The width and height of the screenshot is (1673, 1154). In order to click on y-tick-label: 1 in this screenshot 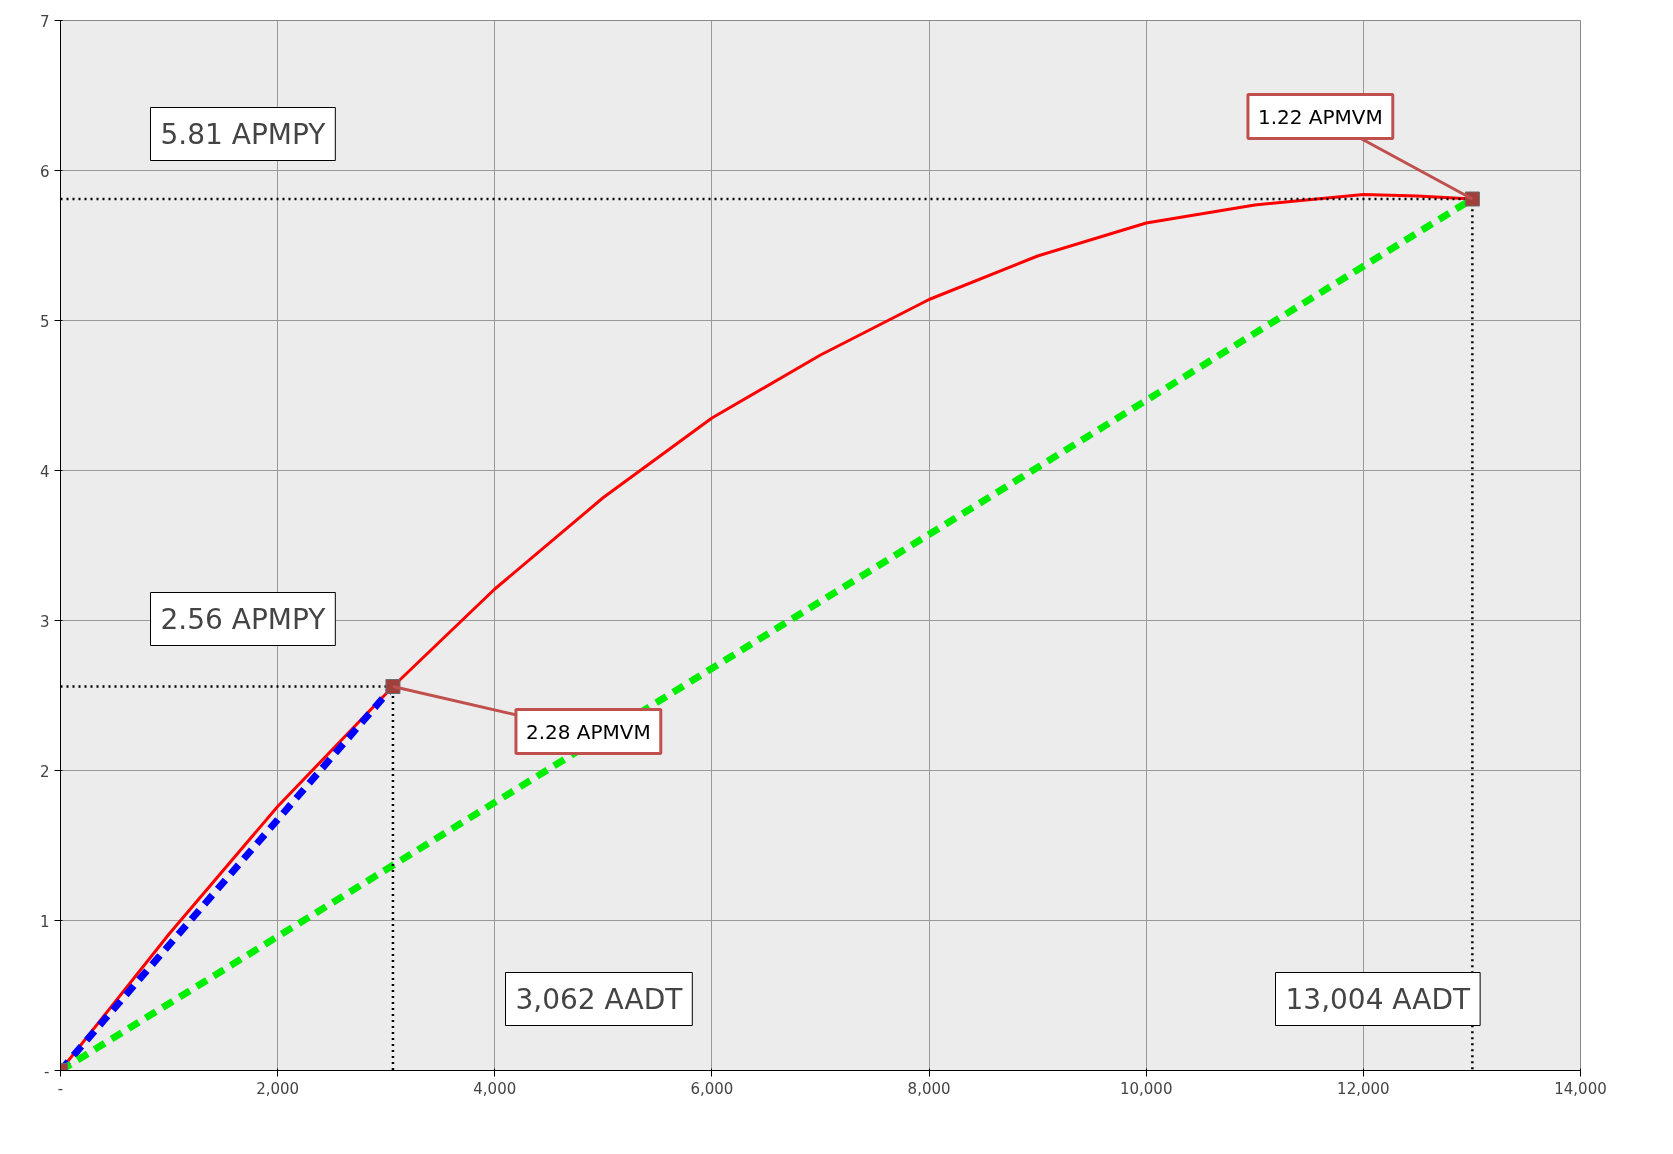, I will do `click(44, 921)`.